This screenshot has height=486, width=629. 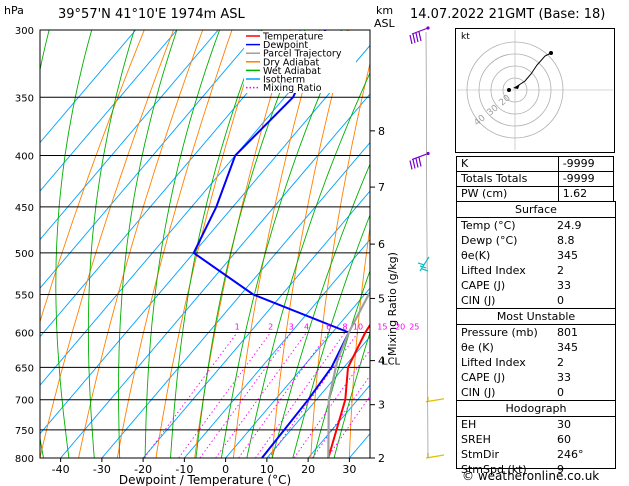 What do you see at coordinates (507, 164) in the screenshot?
I see `index-label: K` at bounding box center [507, 164].